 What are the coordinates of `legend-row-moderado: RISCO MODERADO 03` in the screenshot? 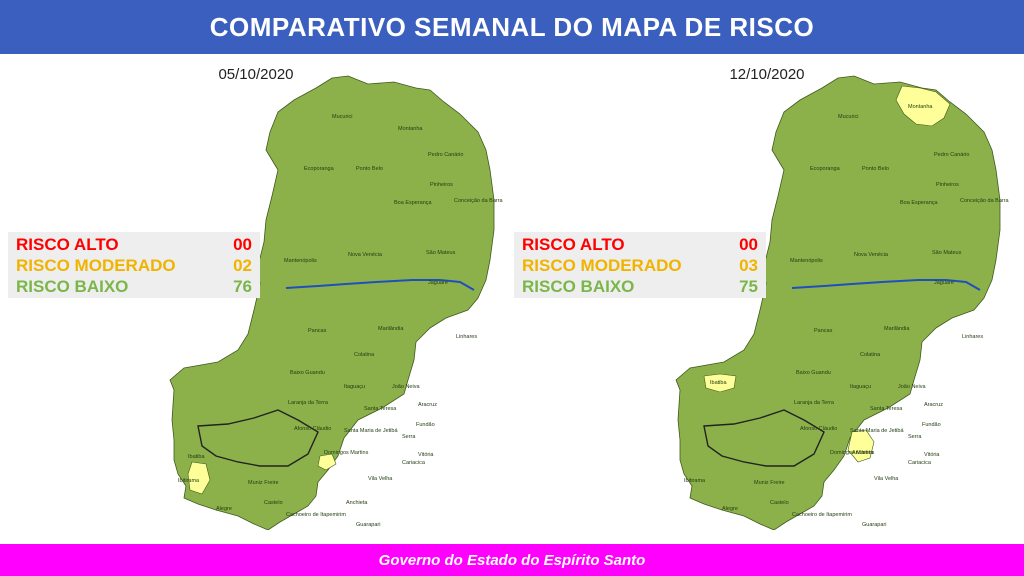 It's located at (640, 265).